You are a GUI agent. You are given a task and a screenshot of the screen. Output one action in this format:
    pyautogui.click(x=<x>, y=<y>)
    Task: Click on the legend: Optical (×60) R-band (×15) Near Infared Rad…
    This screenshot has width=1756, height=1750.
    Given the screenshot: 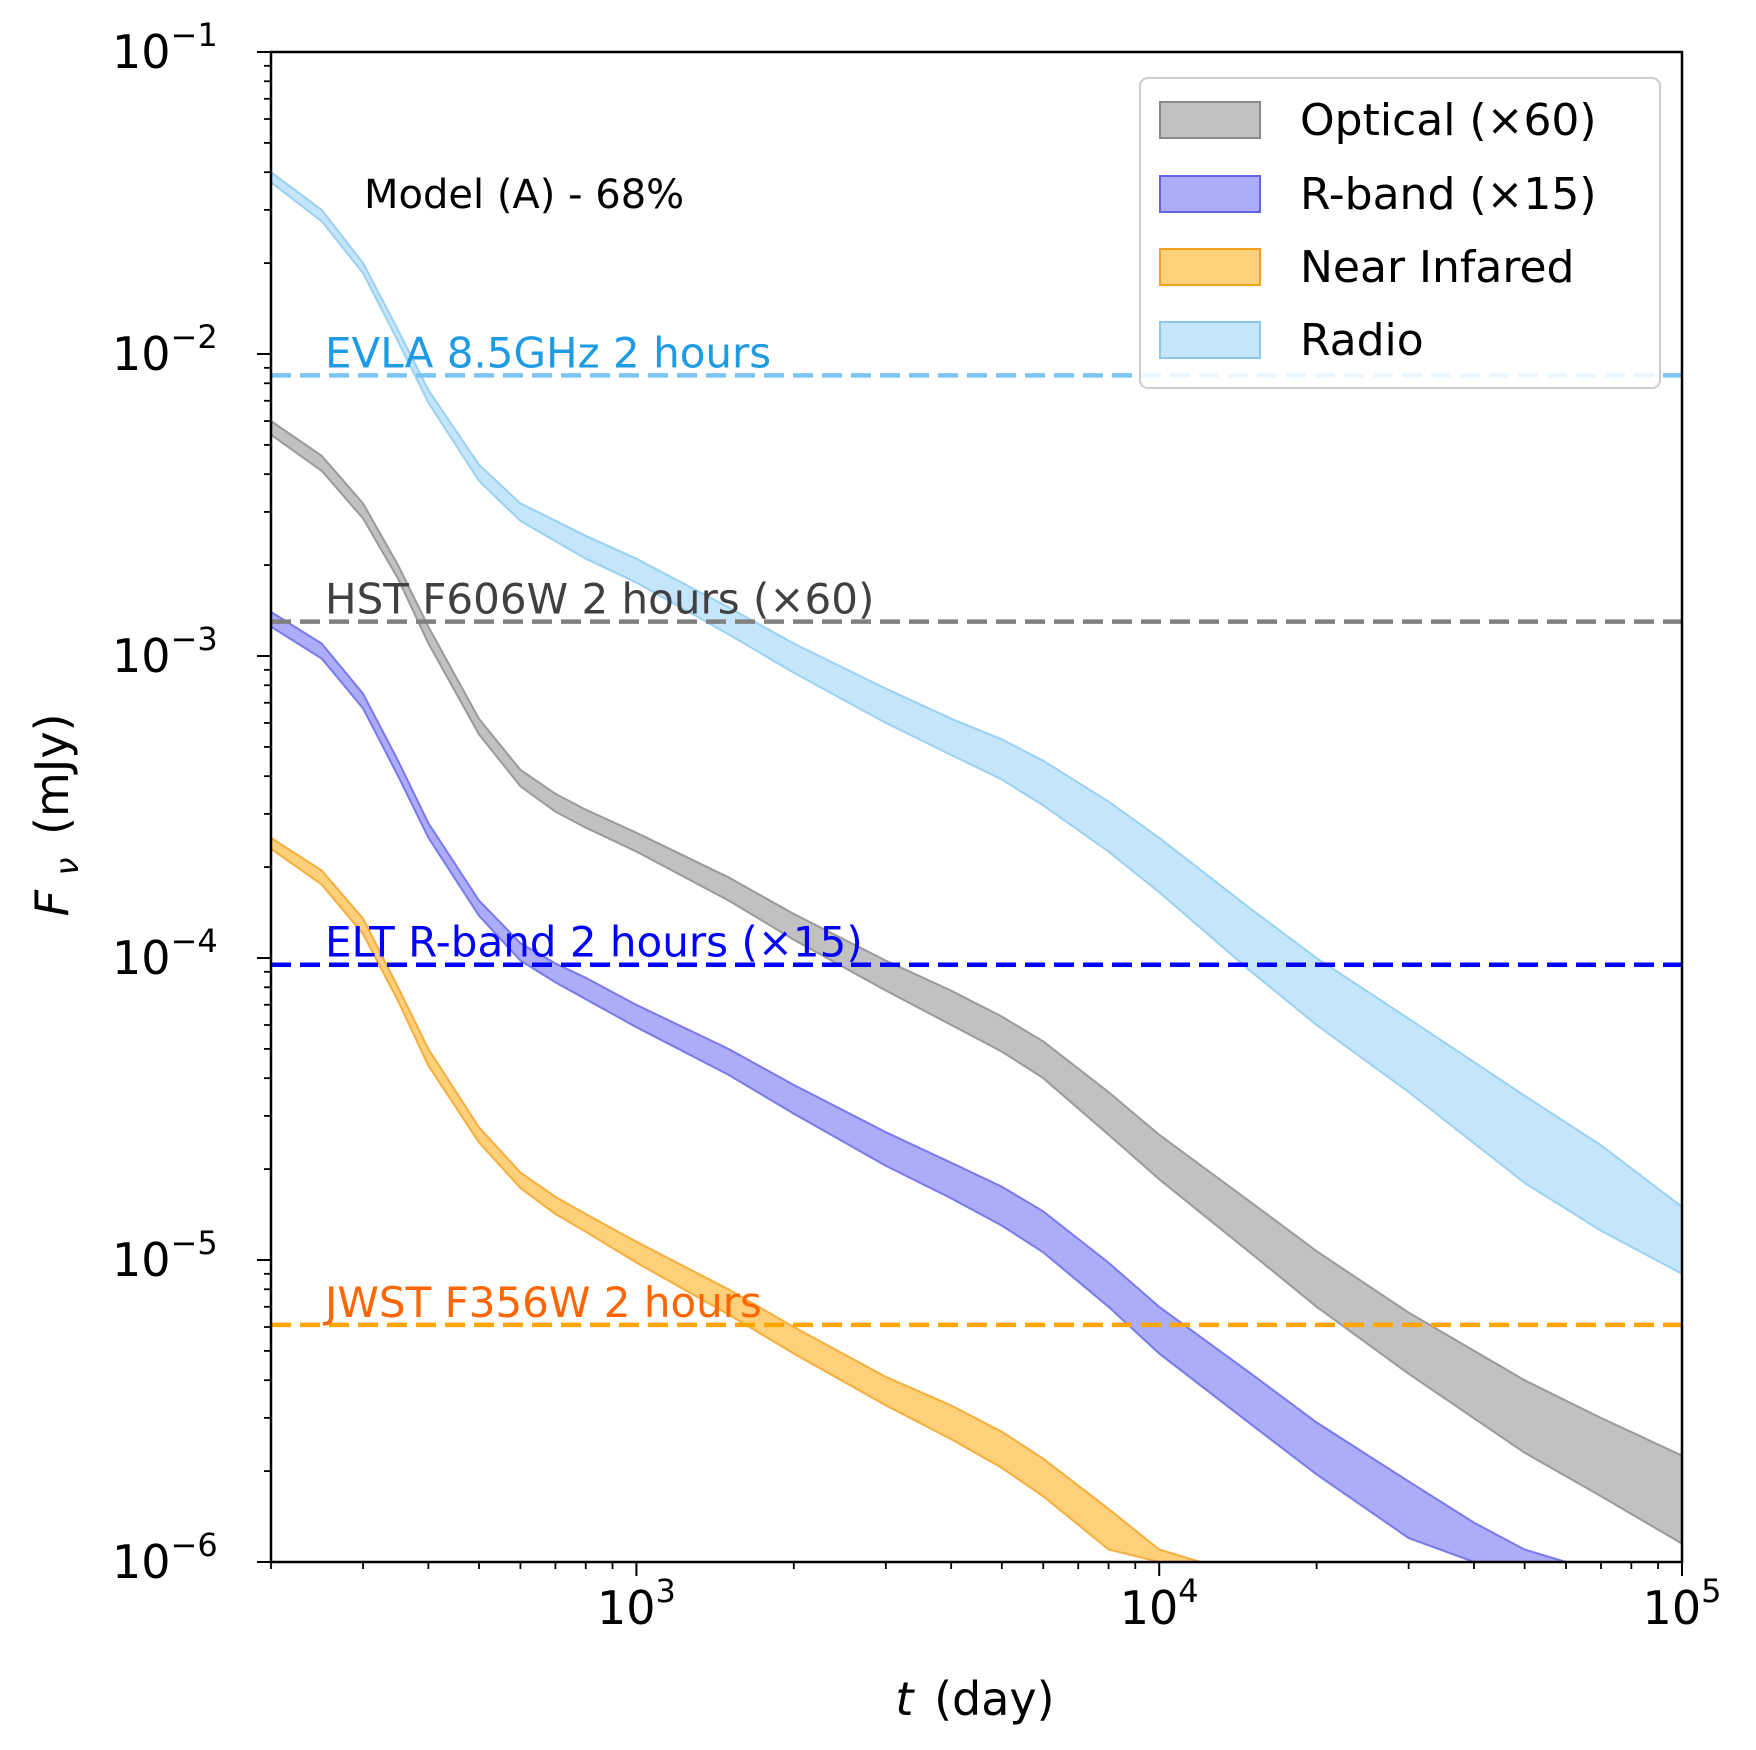 What is the action you would take?
    pyautogui.click(x=1400, y=233)
    